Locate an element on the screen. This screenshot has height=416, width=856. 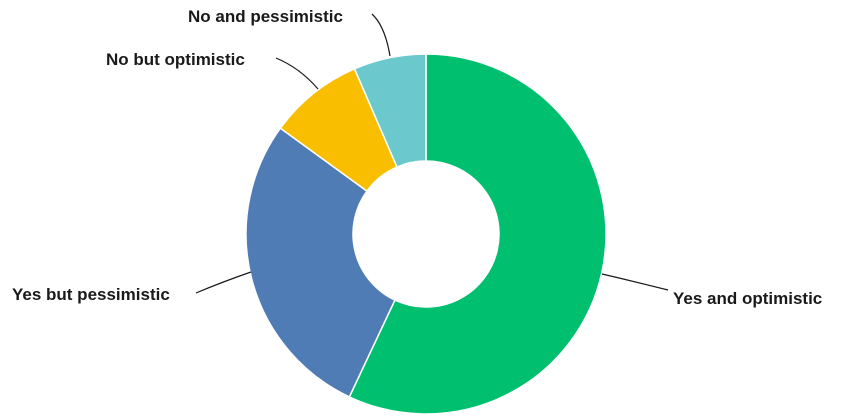
label-no-and-pessimistic: No and pessimistic is located at coordinates (265, 16).